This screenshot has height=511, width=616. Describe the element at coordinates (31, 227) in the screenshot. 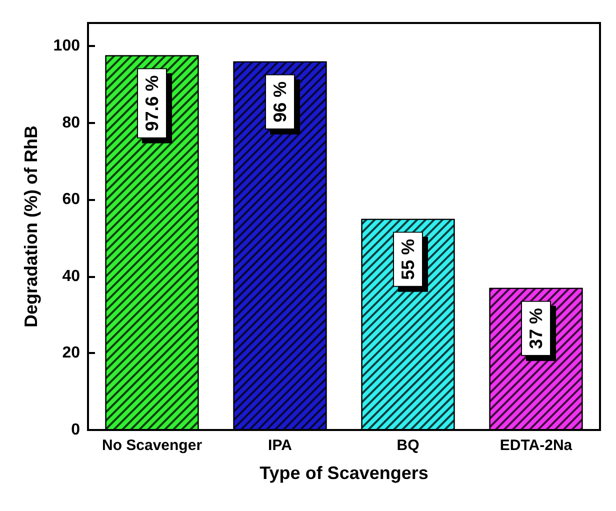

I see `y-axis-title: Degradation (%) of RhB` at that location.